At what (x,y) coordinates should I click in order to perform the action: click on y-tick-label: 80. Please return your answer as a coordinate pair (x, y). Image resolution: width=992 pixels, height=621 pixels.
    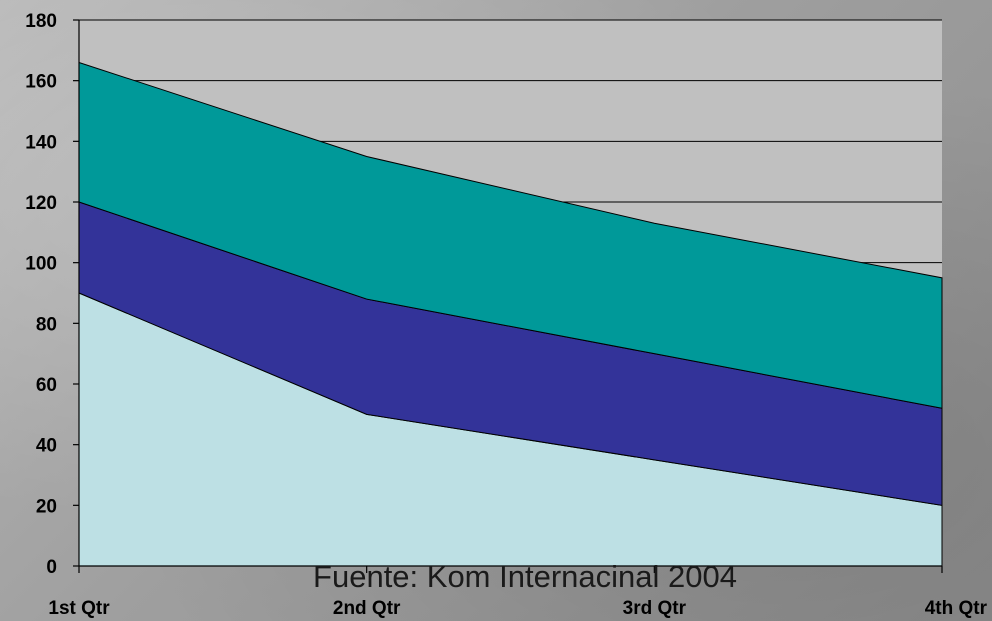
    Looking at the image, I should click on (46, 324).